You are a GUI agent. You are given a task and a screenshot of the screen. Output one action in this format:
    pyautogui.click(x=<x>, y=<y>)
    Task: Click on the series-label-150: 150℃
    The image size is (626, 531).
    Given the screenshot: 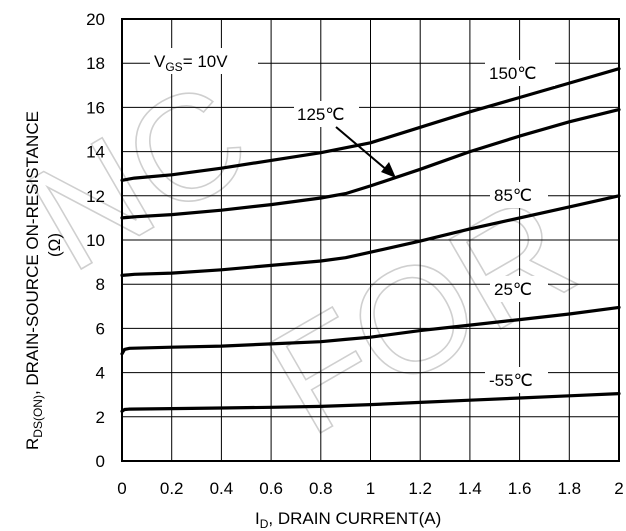 What is the action you would take?
    pyautogui.click(x=512, y=73)
    